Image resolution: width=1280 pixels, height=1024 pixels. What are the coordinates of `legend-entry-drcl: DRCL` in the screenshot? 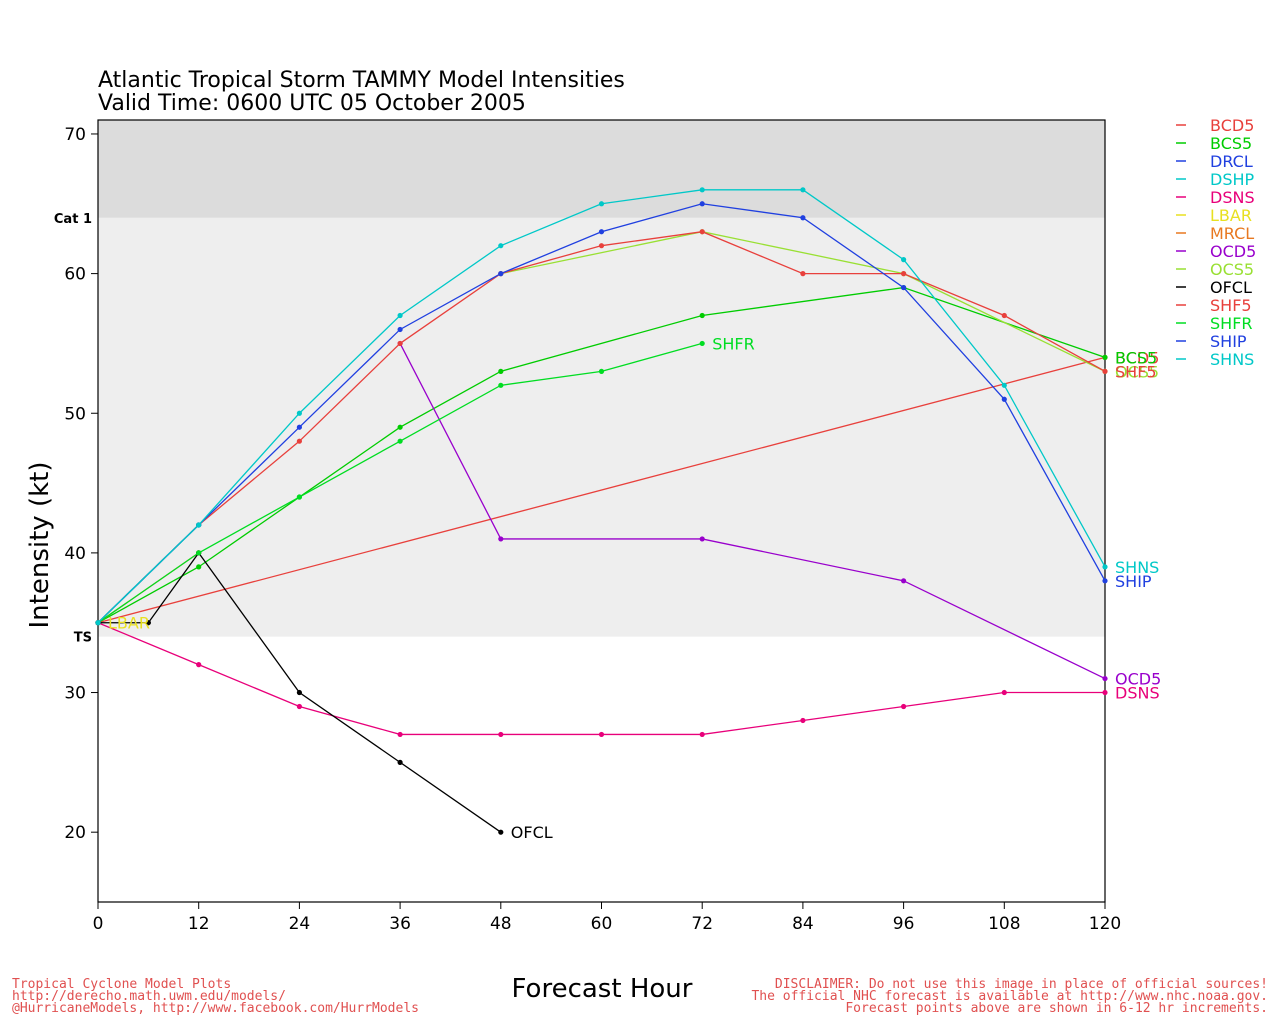 It's located at (1231, 161).